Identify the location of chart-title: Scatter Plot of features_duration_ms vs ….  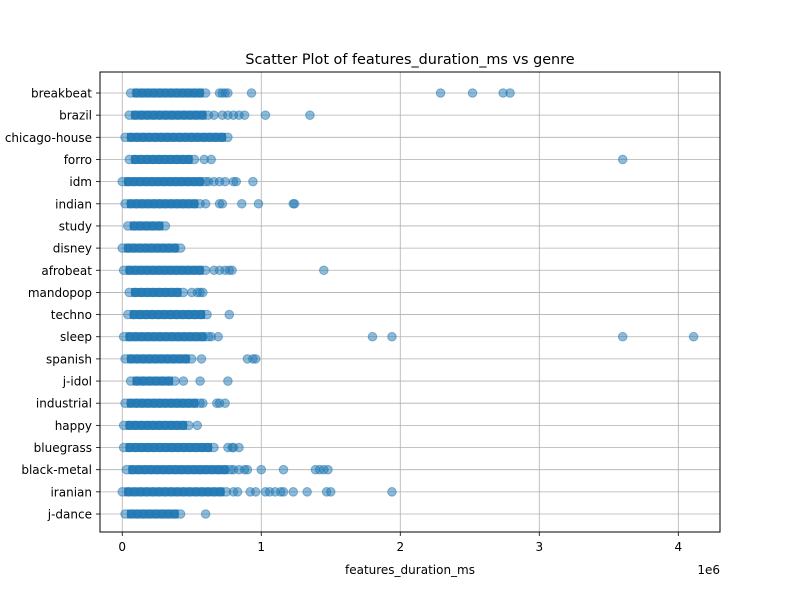
(409, 60).